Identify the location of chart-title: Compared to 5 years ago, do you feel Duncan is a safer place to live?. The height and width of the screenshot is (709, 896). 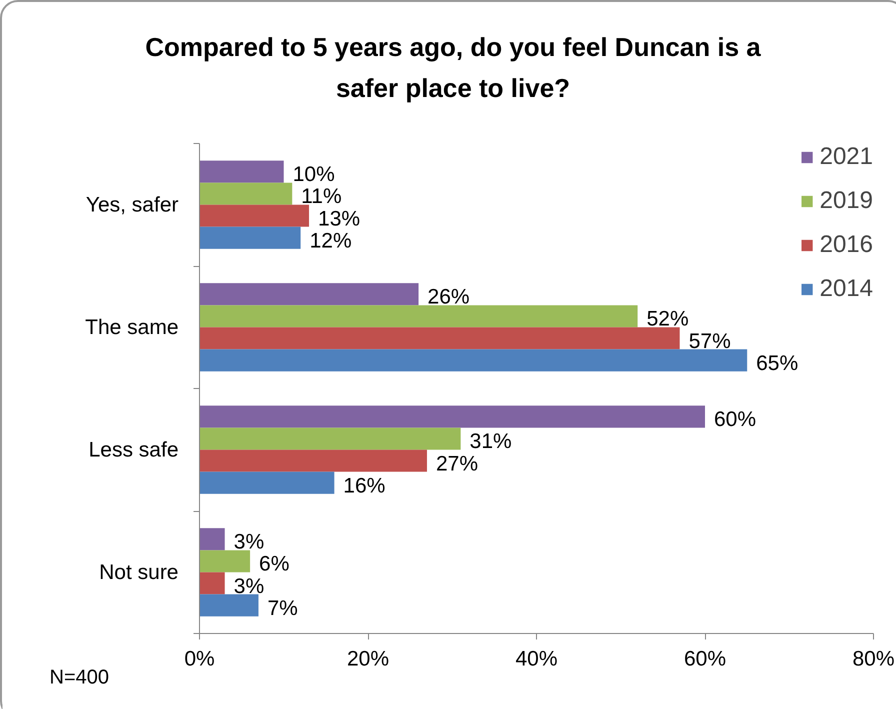
(453, 68).